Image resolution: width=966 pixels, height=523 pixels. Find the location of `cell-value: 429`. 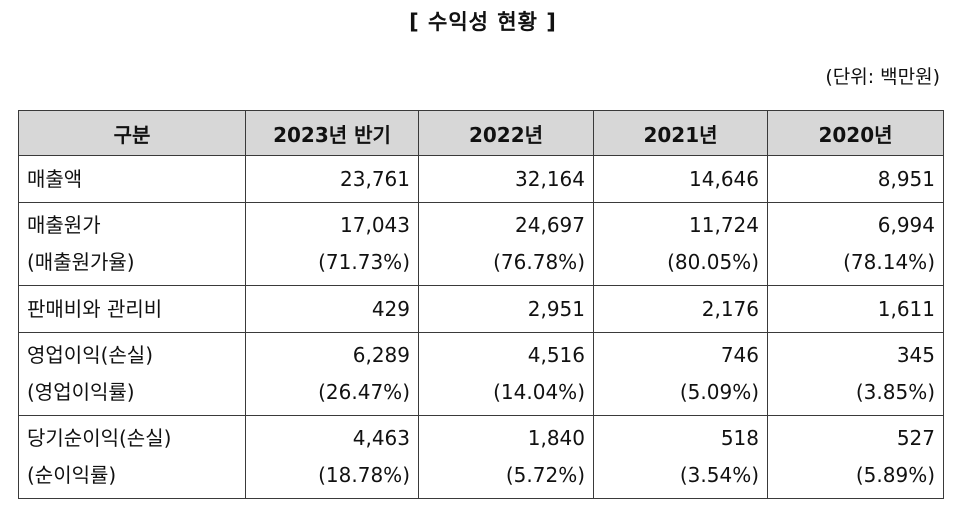

cell-value: 429 is located at coordinates (332, 309).